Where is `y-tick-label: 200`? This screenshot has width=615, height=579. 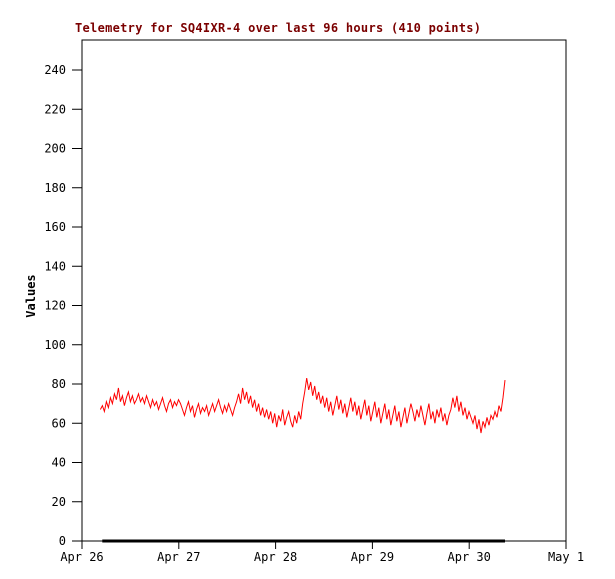 y-tick-label: 200 is located at coordinates (55, 149).